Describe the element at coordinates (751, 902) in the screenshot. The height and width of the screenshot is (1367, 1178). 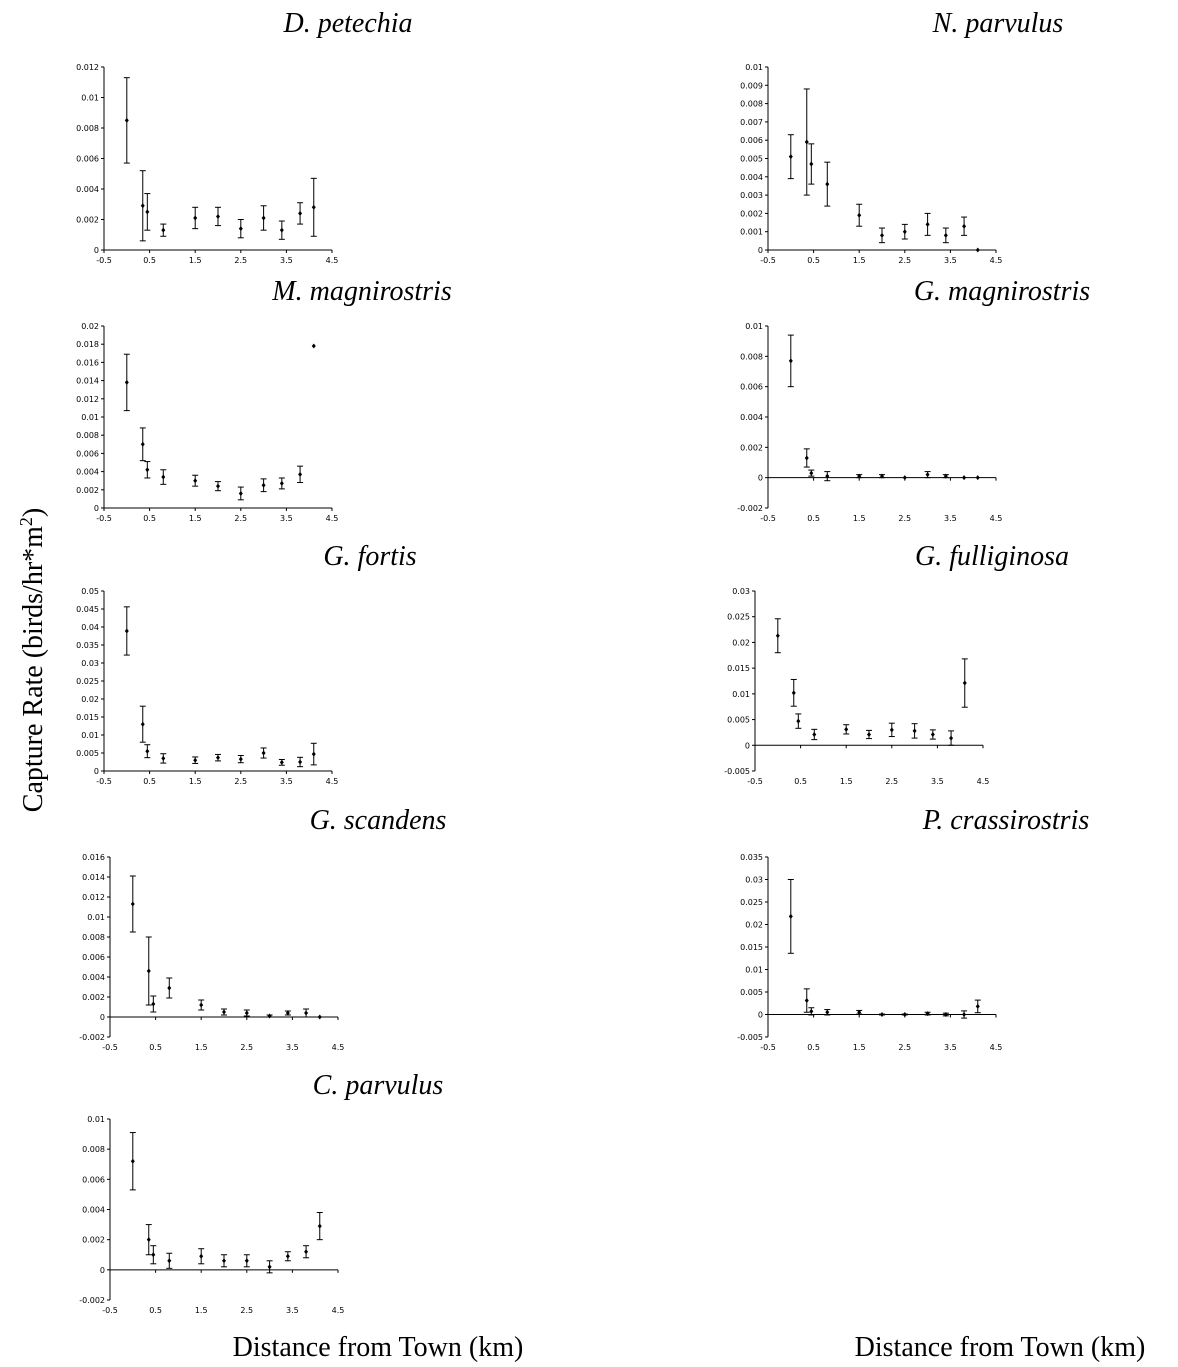
I see `y-tick-label: 0.025` at that location.